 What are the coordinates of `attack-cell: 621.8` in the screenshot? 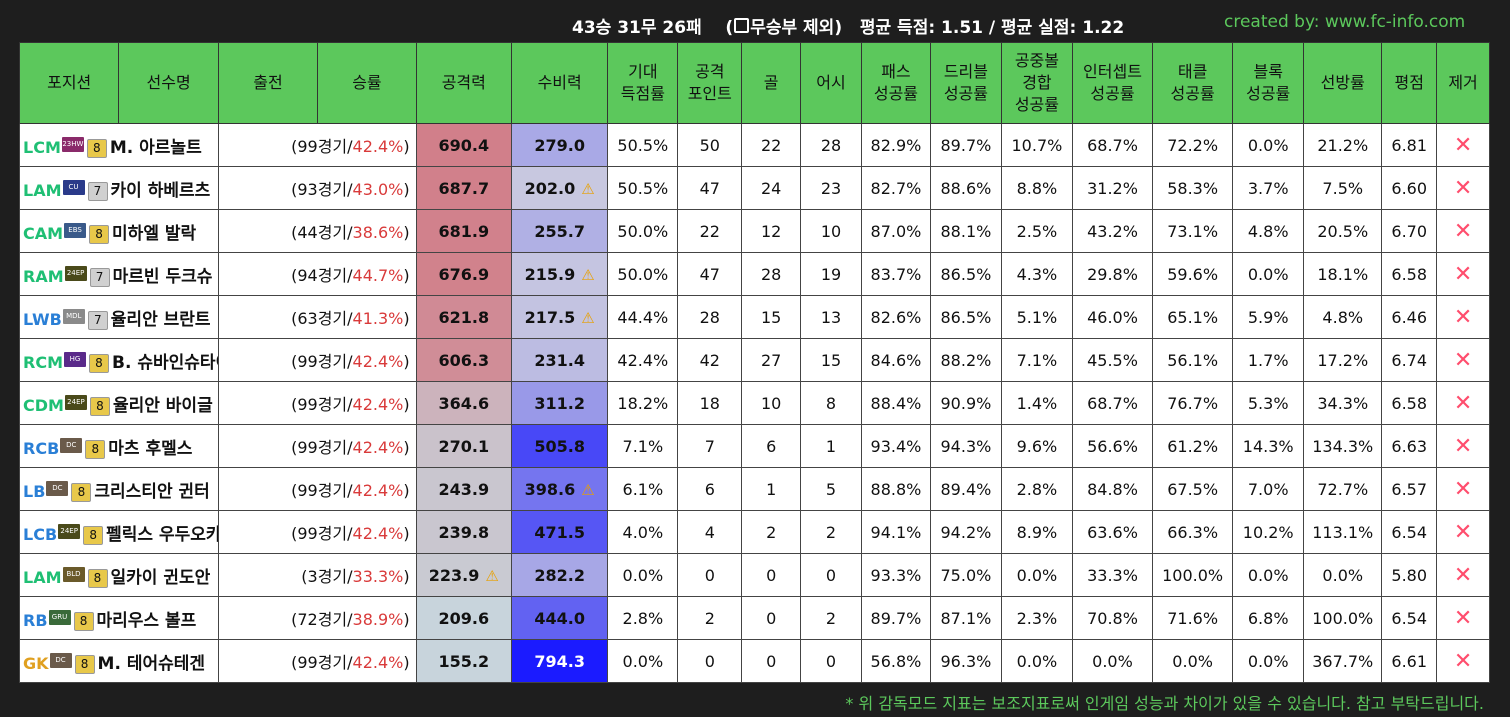 It's located at (463, 317).